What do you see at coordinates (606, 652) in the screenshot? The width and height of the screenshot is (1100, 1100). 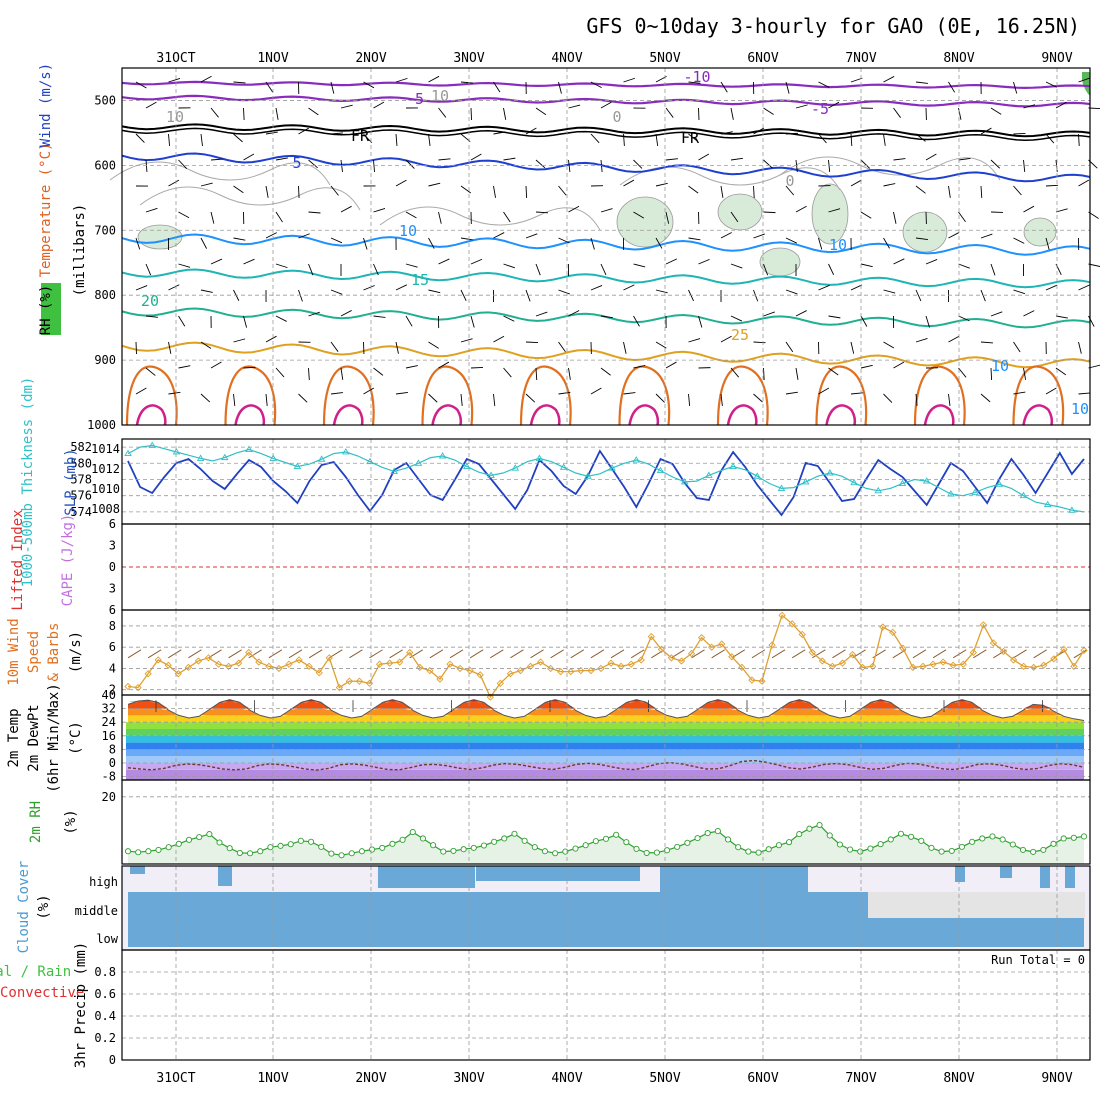 I see `wind-frame` at bounding box center [606, 652].